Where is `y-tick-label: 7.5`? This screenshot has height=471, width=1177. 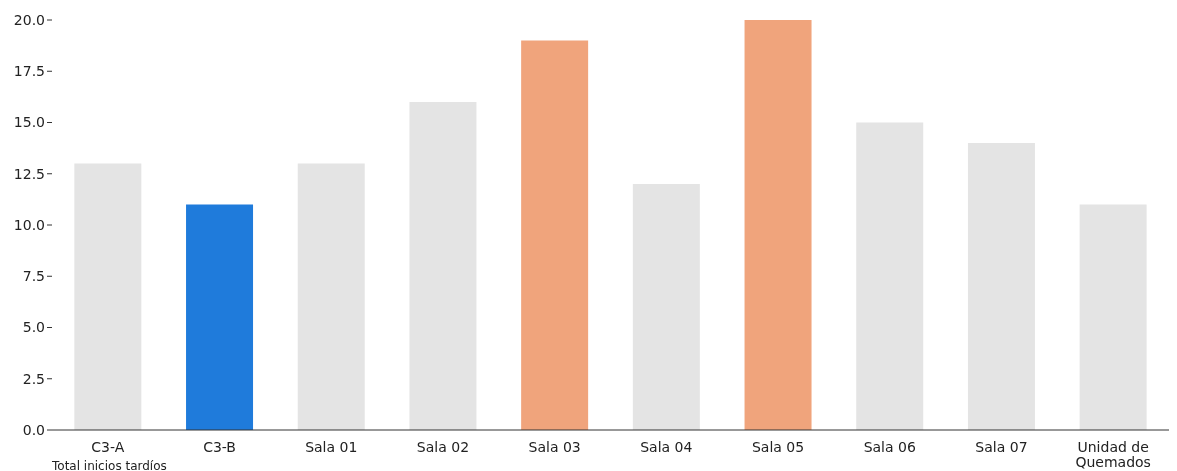
y-tick-label: 7.5 is located at coordinates (33, 276).